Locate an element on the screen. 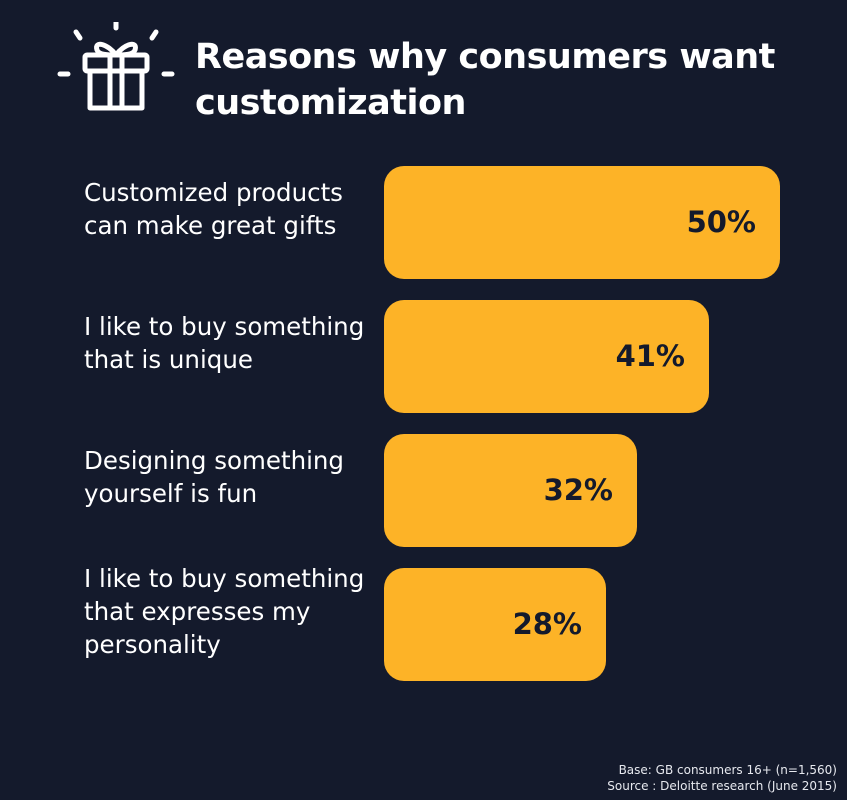  data-label: 41% is located at coordinates (650, 356).